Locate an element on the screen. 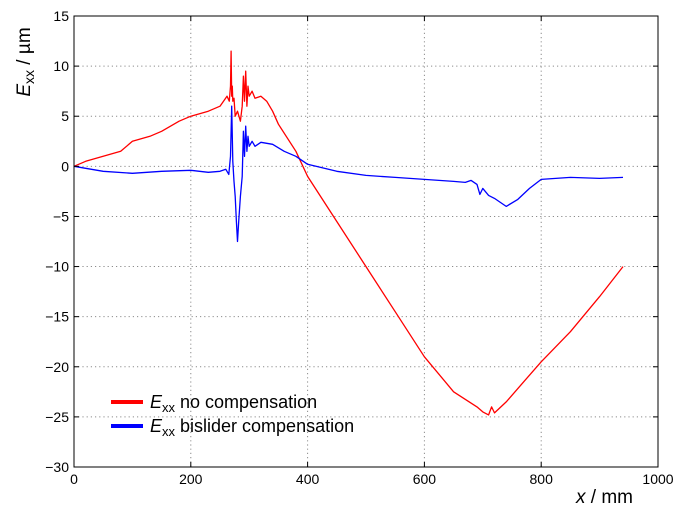 The image size is (678, 508). x-tick-label: 400 is located at coordinates (308, 479).